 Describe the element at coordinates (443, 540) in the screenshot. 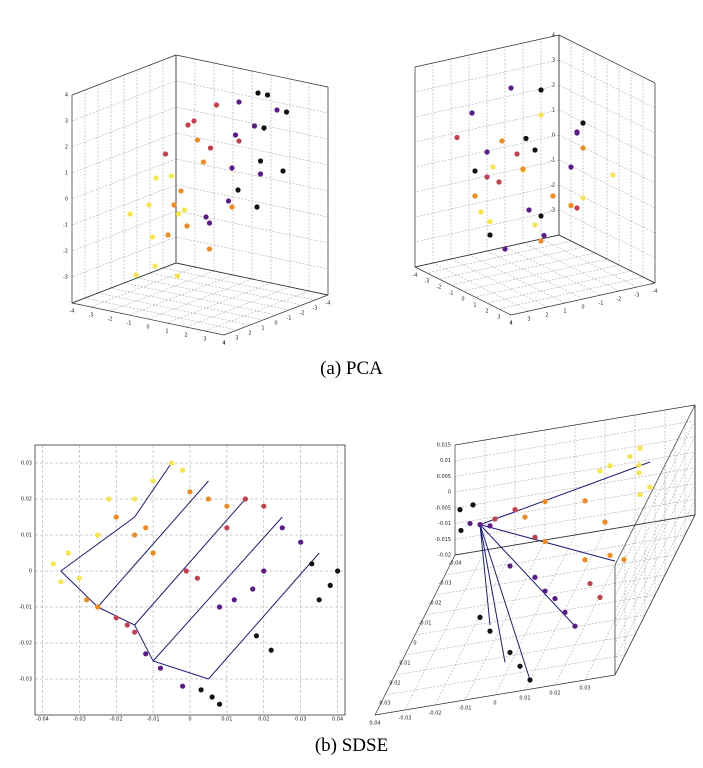

I see `z-tick-label: -0.015` at that location.